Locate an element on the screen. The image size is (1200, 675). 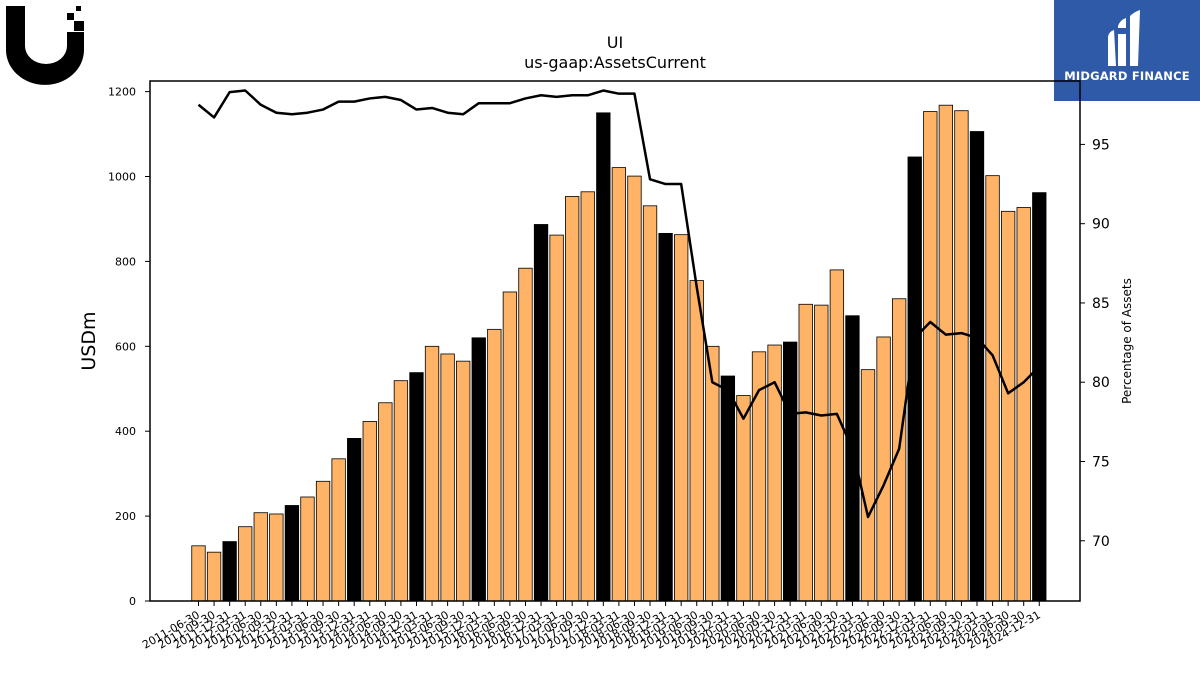
y-axis-right: 70 75 80 85 90 95 is located at coordinates (1095, 343).